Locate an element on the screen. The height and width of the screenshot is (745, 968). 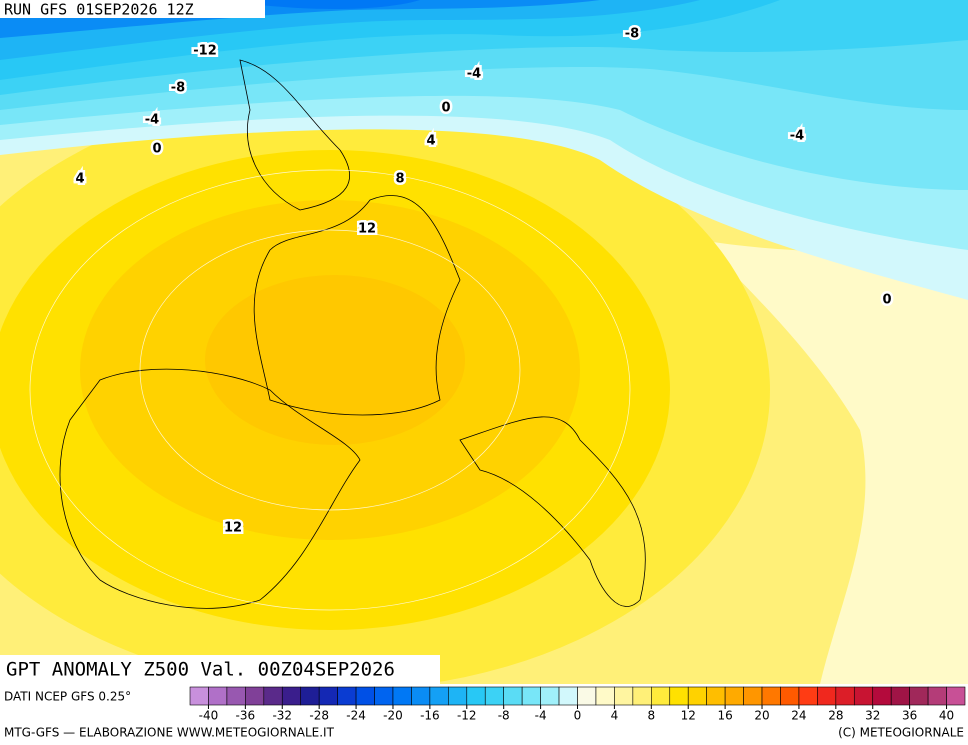
header-box is located at coordinates (132, 9).